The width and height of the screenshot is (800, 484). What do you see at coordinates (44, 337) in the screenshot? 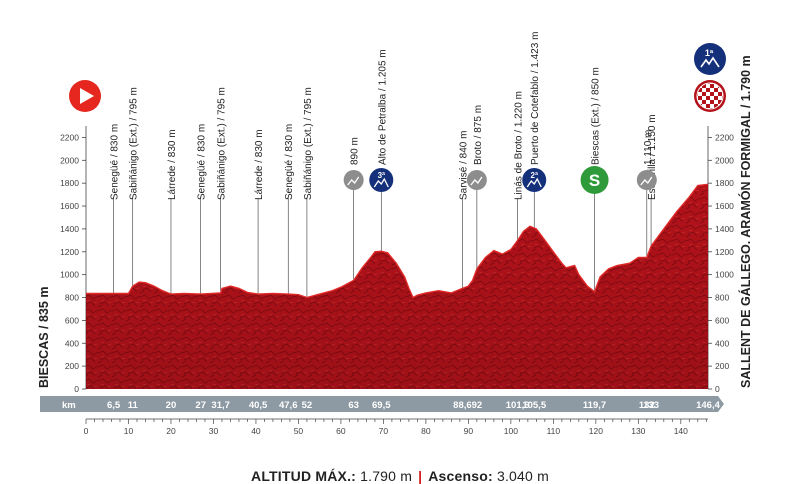
I see `start-label: BIESCAS / 835 m` at bounding box center [44, 337].